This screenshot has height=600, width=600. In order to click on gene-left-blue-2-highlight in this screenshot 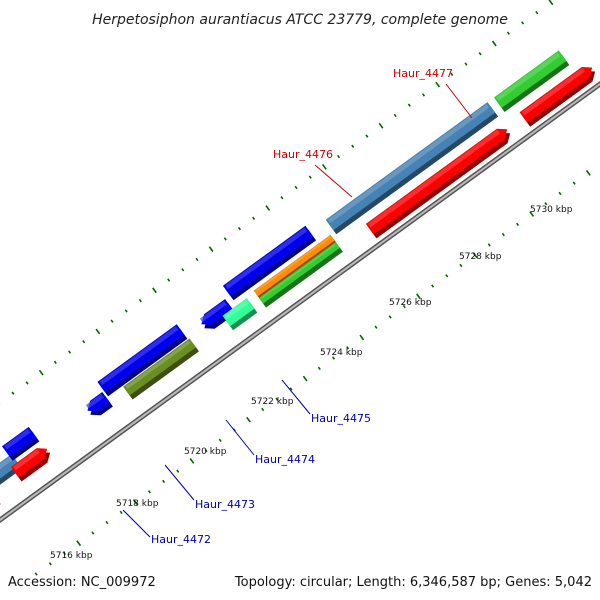, I will do `click(213, 311)`.